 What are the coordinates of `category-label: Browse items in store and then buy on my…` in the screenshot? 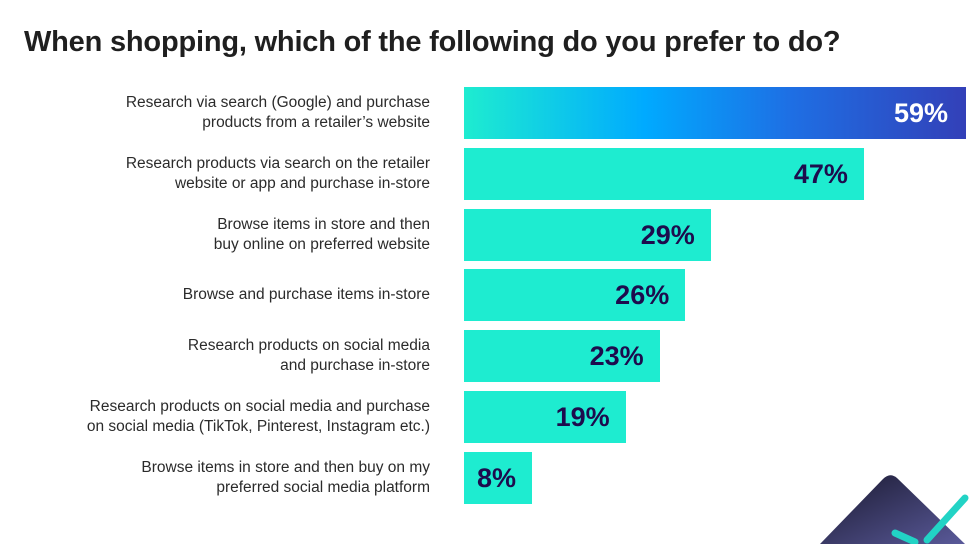 It's located at (220, 478).